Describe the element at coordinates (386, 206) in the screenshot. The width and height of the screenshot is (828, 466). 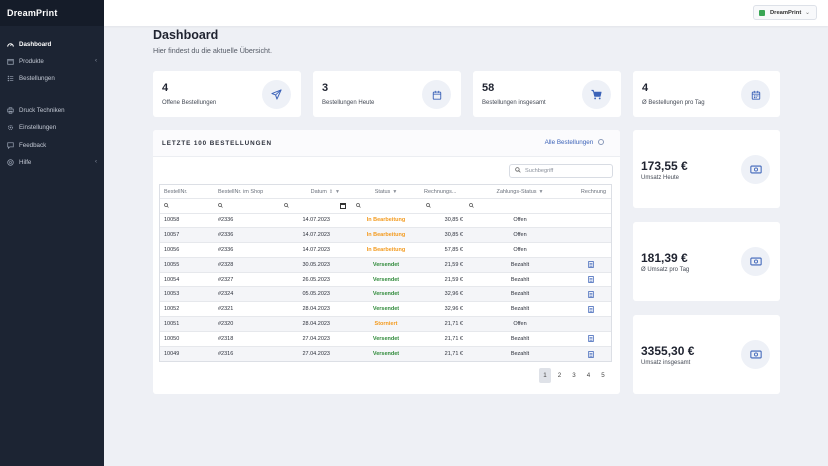
I see `filter-input-status` at that location.